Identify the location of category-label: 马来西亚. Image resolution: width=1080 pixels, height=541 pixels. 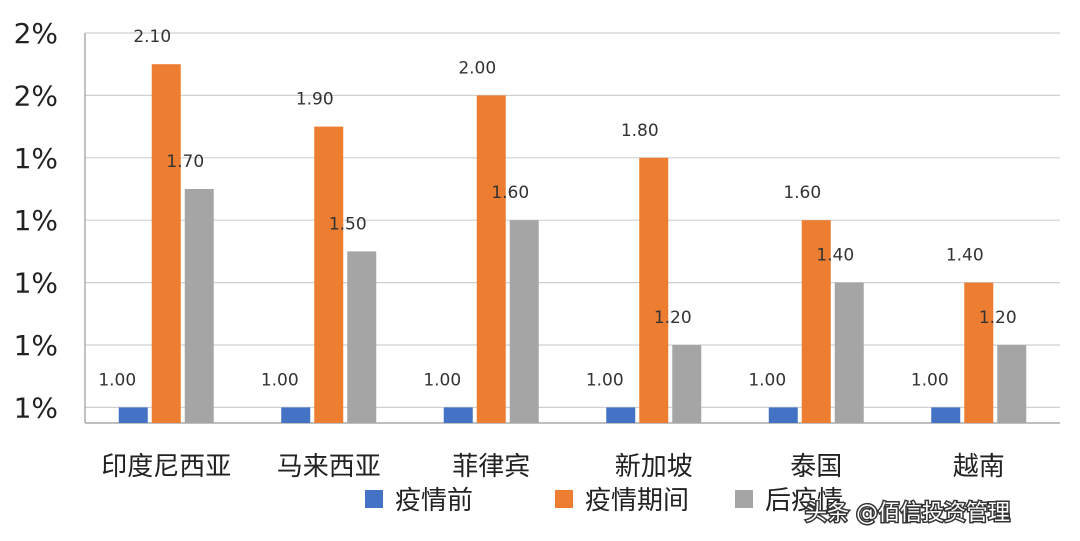
(329, 467).